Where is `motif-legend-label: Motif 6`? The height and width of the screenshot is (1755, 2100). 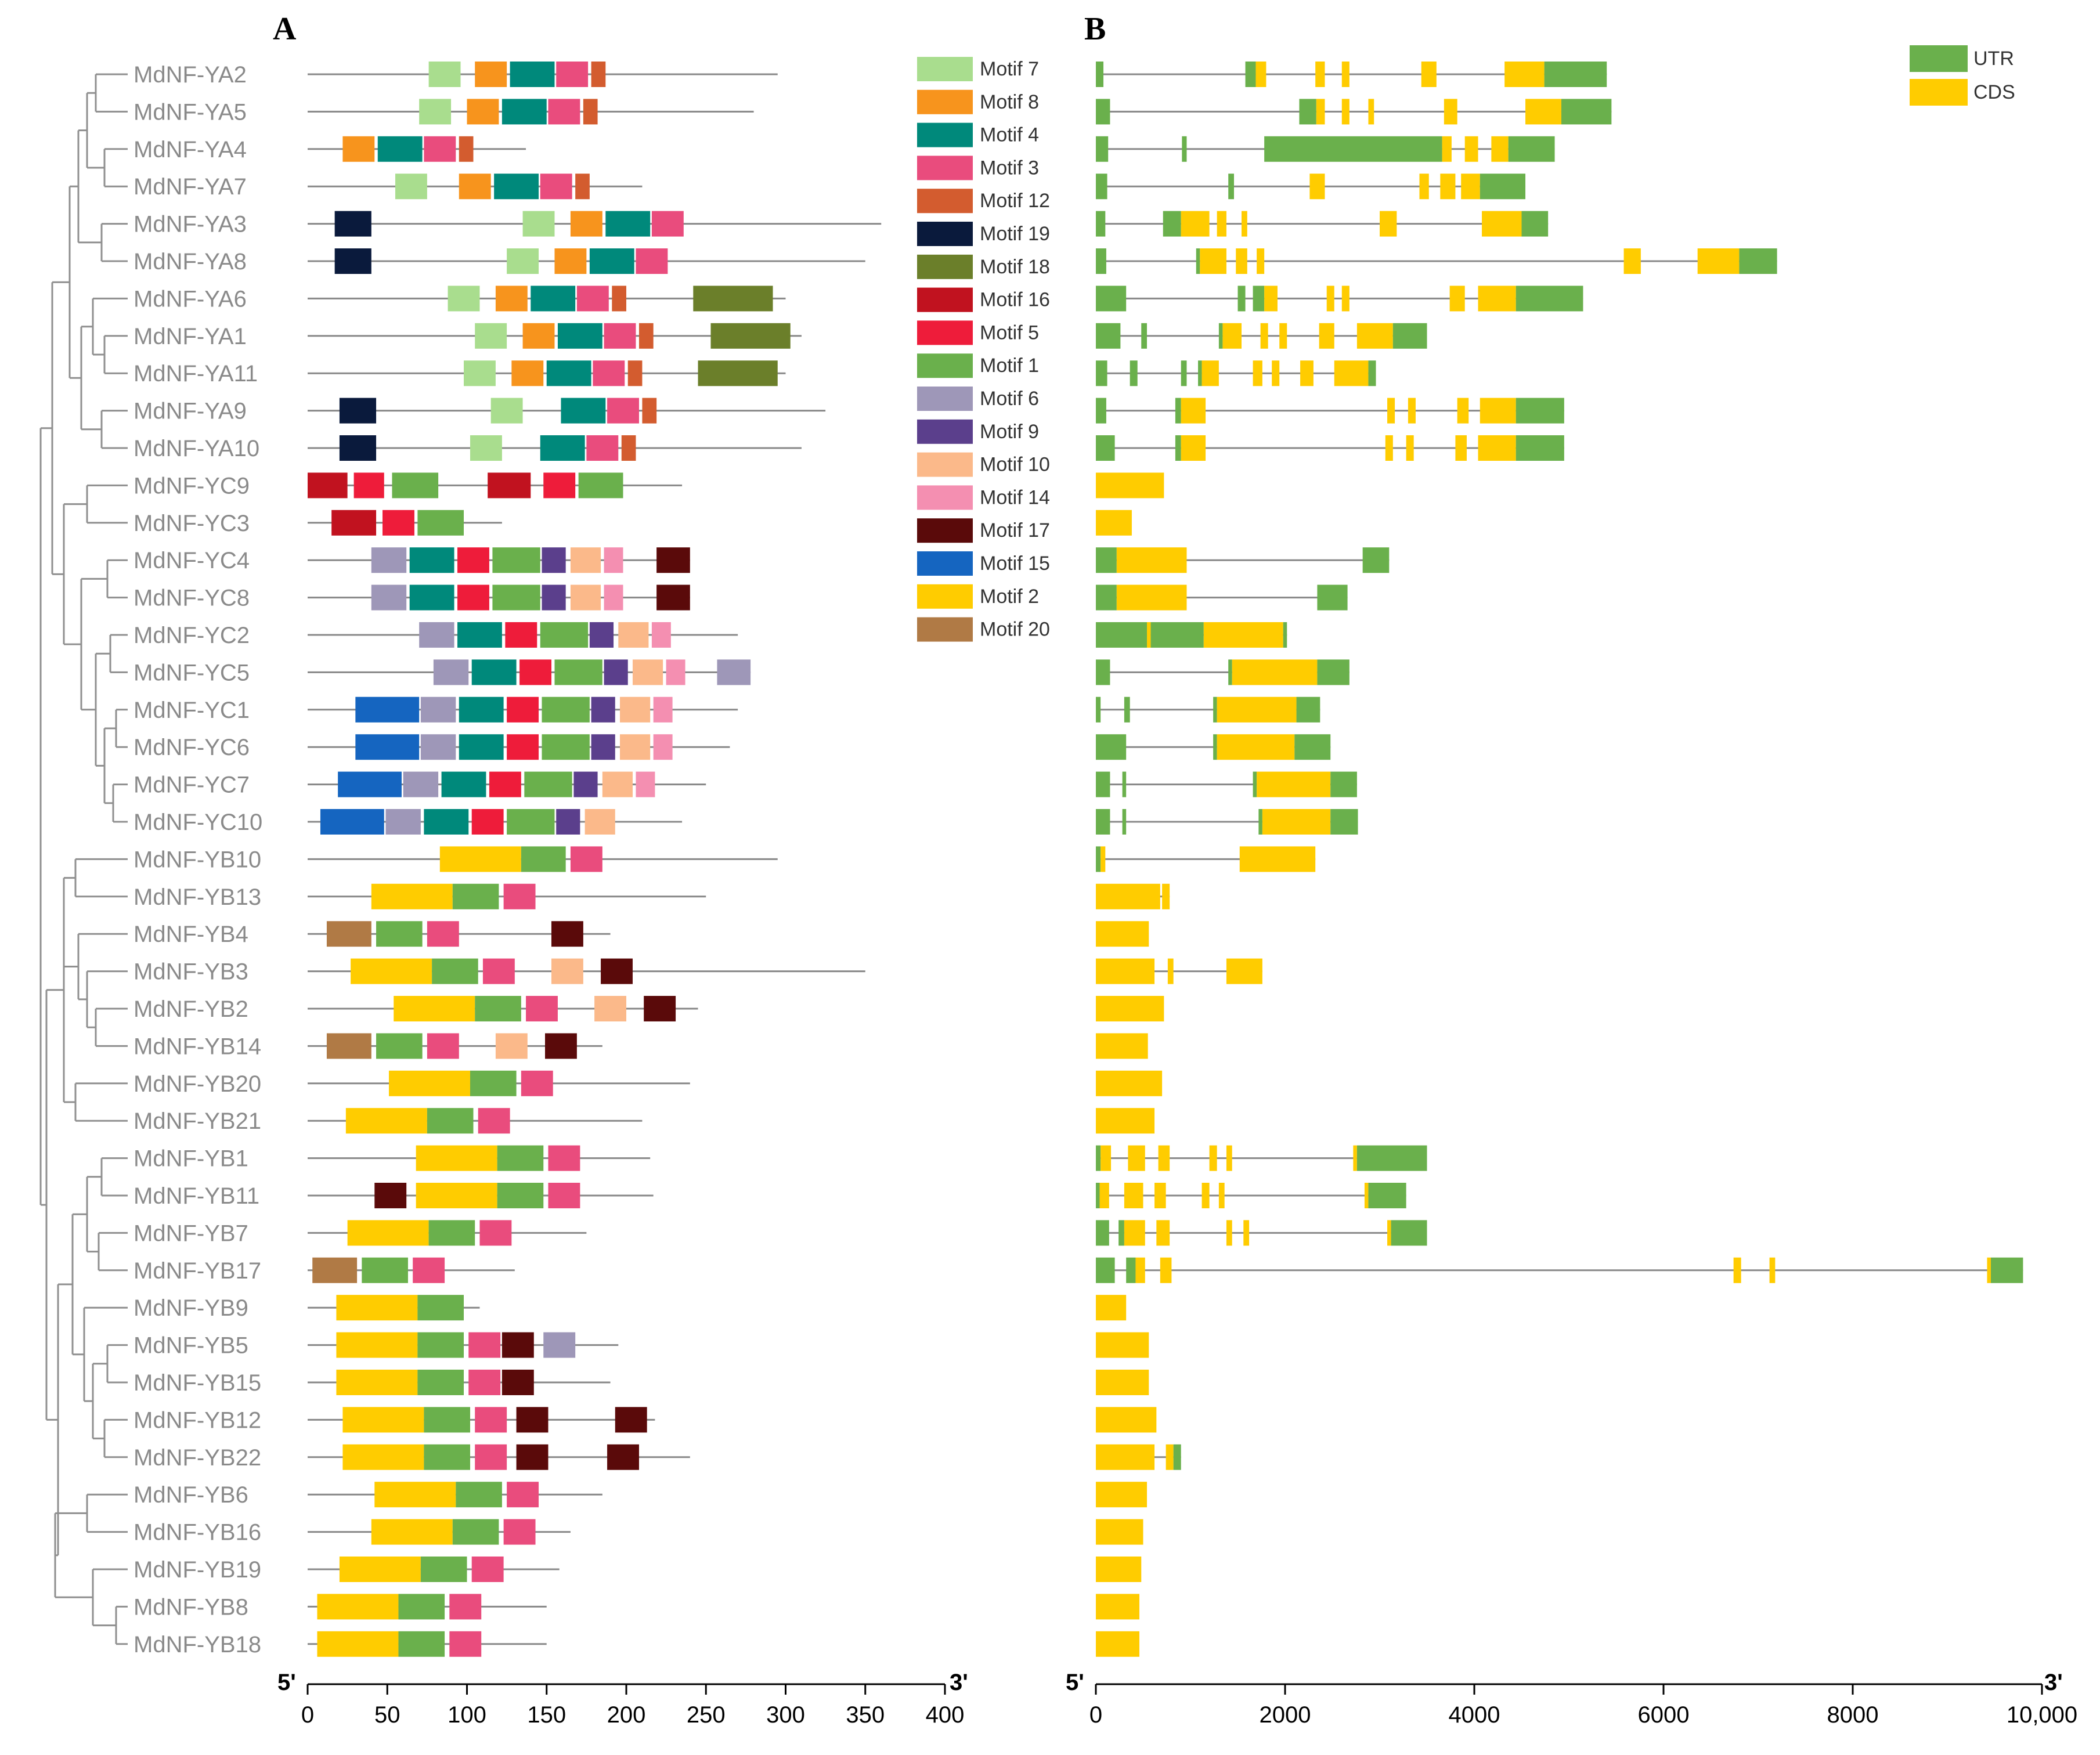 motif-legend-label: Motif 6 is located at coordinates (1010, 399).